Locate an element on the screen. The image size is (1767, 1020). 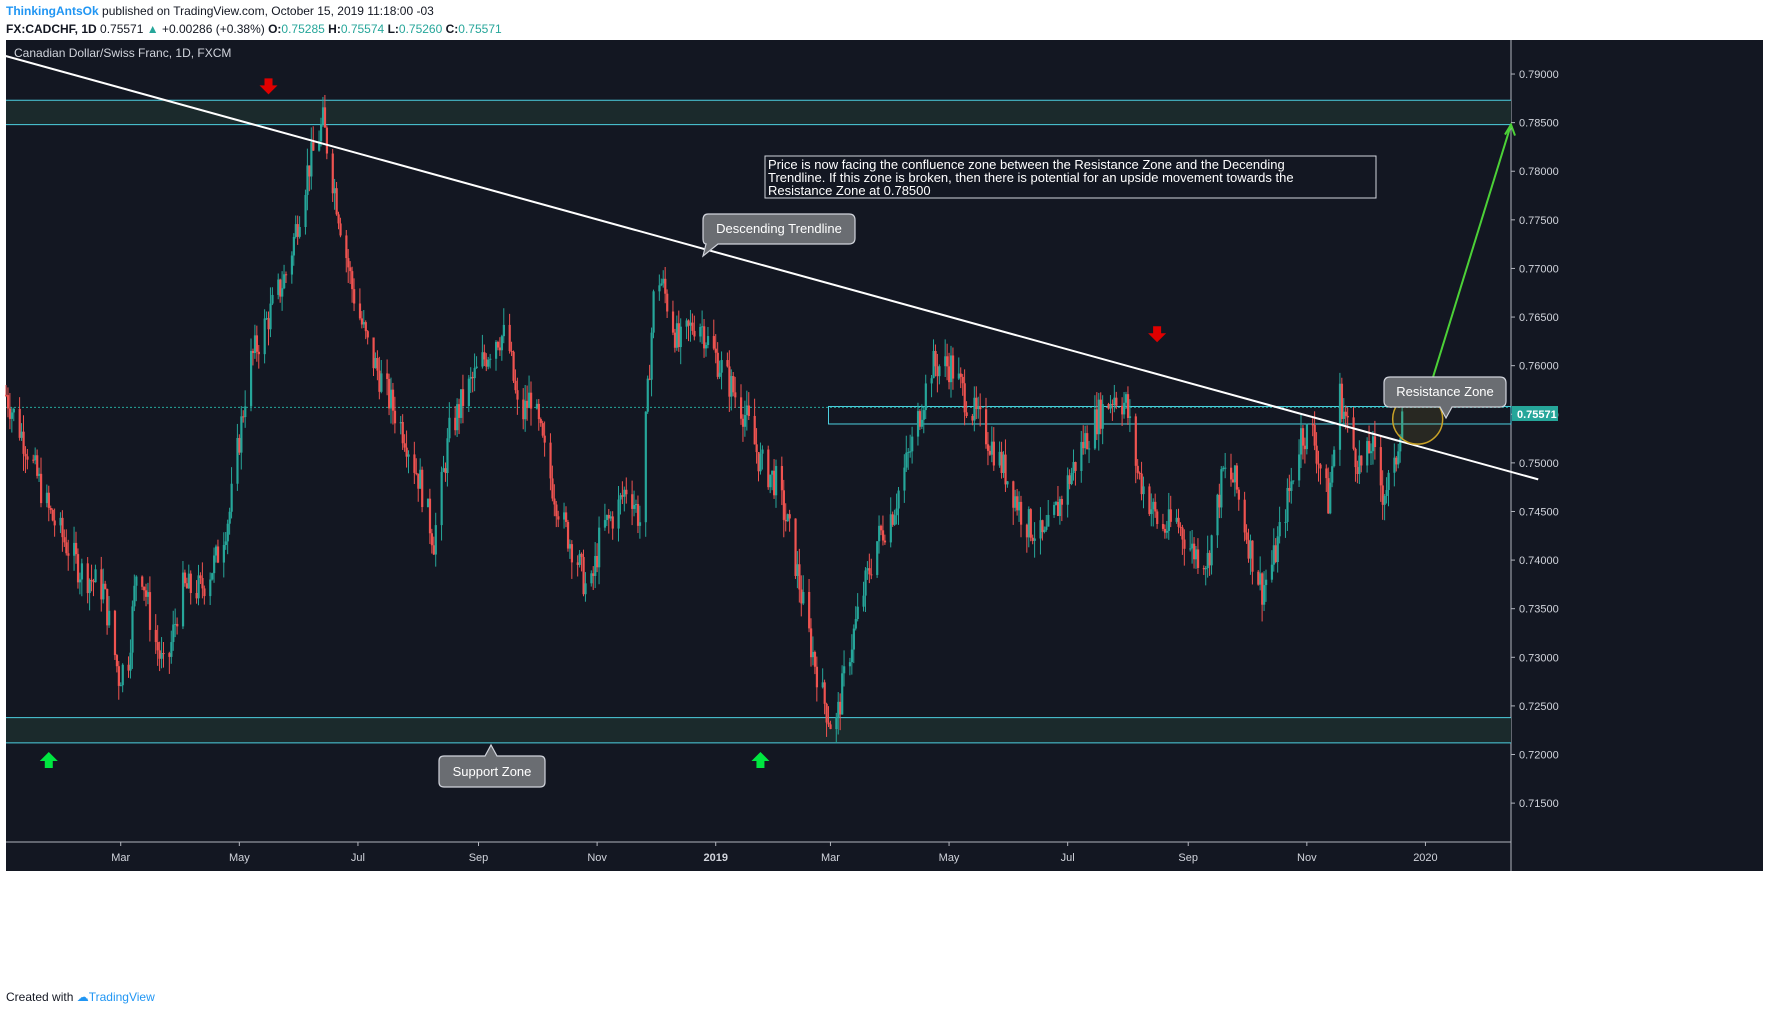
author-link: ThinkingAntsOk is located at coordinates (52, 11).